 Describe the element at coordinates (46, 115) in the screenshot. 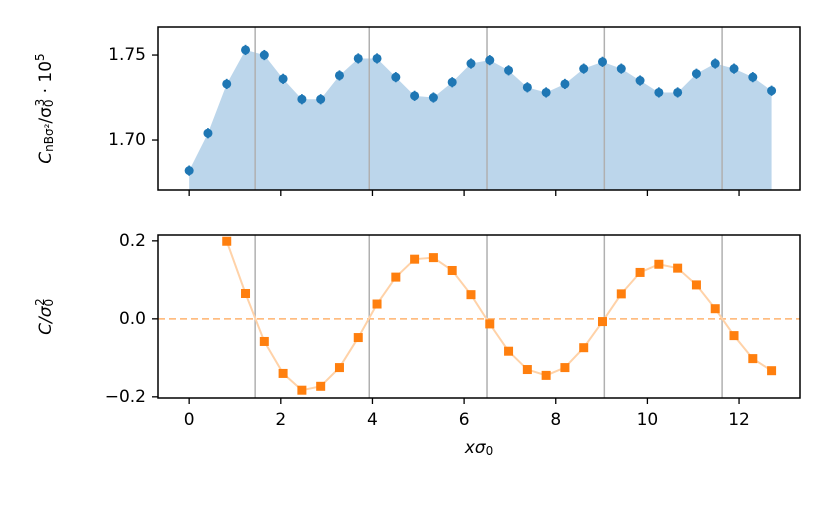

I see `axis-label-part: /σ` at that location.